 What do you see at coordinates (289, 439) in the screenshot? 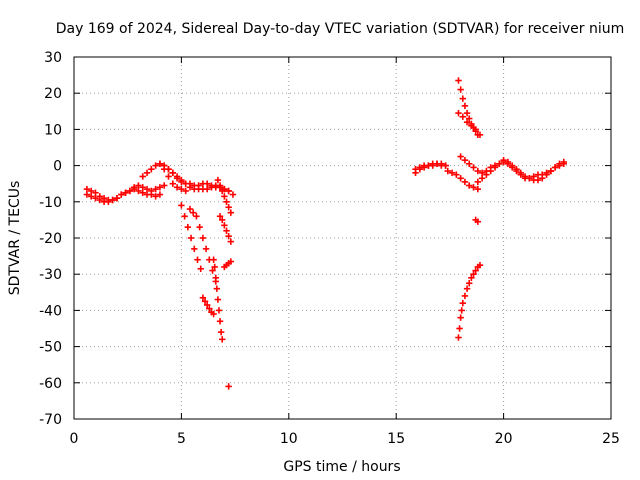
I see `x-tick-label: 10` at bounding box center [289, 439].